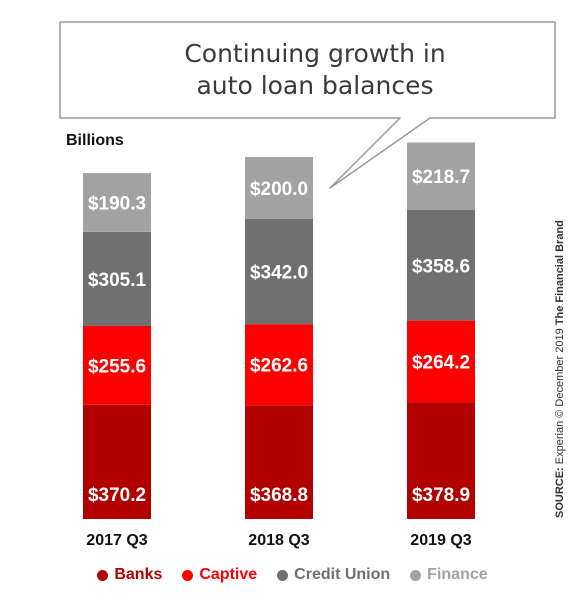 The width and height of the screenshot is (585, 607). I want to click on data-label-credit-union-2019-q3: $358.6, so click(441, 266).